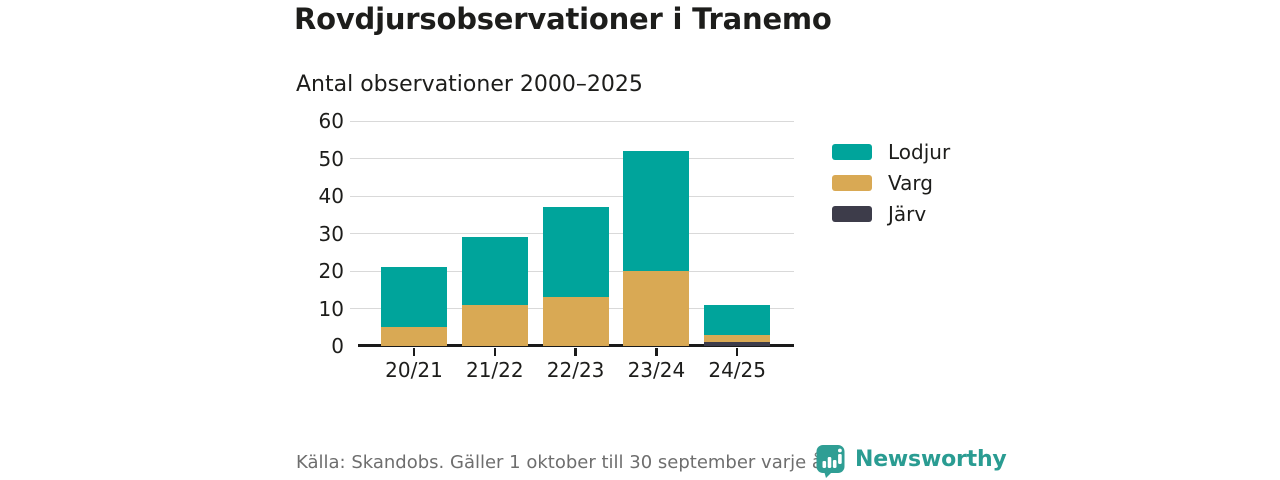 The image size is (1280, 480). I want to click on x-axis-tick-label: 20/21, so click(414, 370).